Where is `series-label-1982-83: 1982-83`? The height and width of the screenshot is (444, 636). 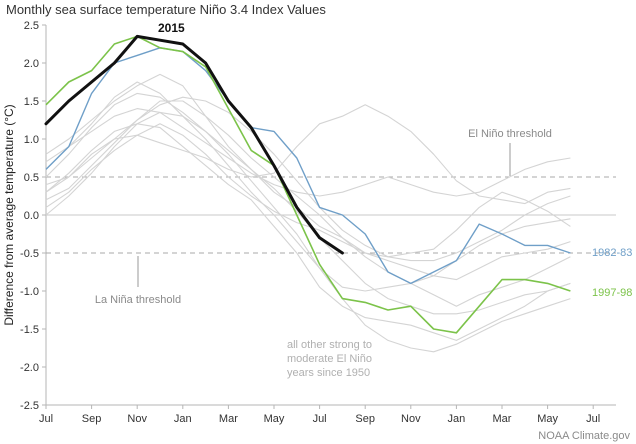
series-label-1982-83: 1982-83 is located at coordinates (612, 253).